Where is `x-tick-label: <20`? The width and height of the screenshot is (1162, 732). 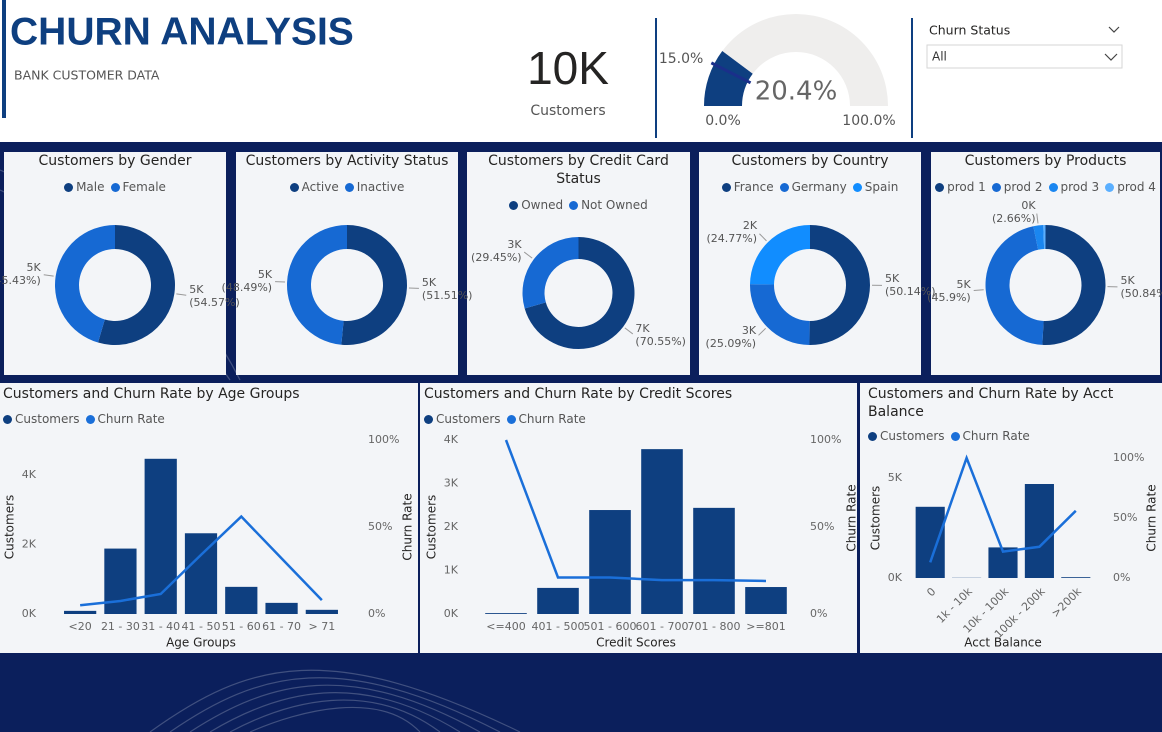 x-tick-label: <20 is located at coordinates (80, 626).